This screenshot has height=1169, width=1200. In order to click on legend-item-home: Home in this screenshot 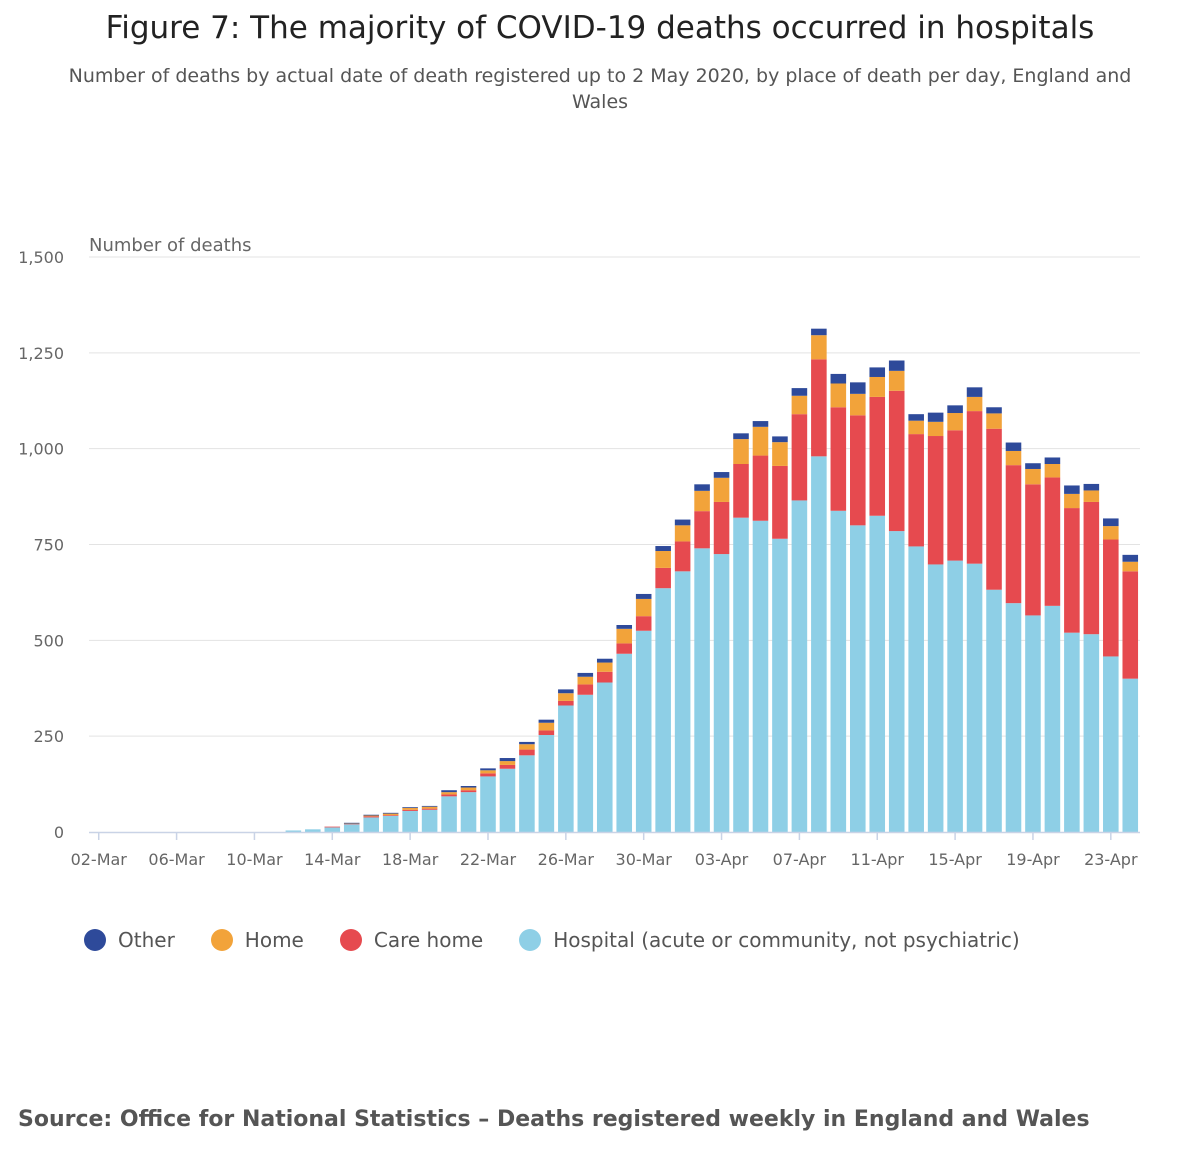, I will do `click(257, 940)`.